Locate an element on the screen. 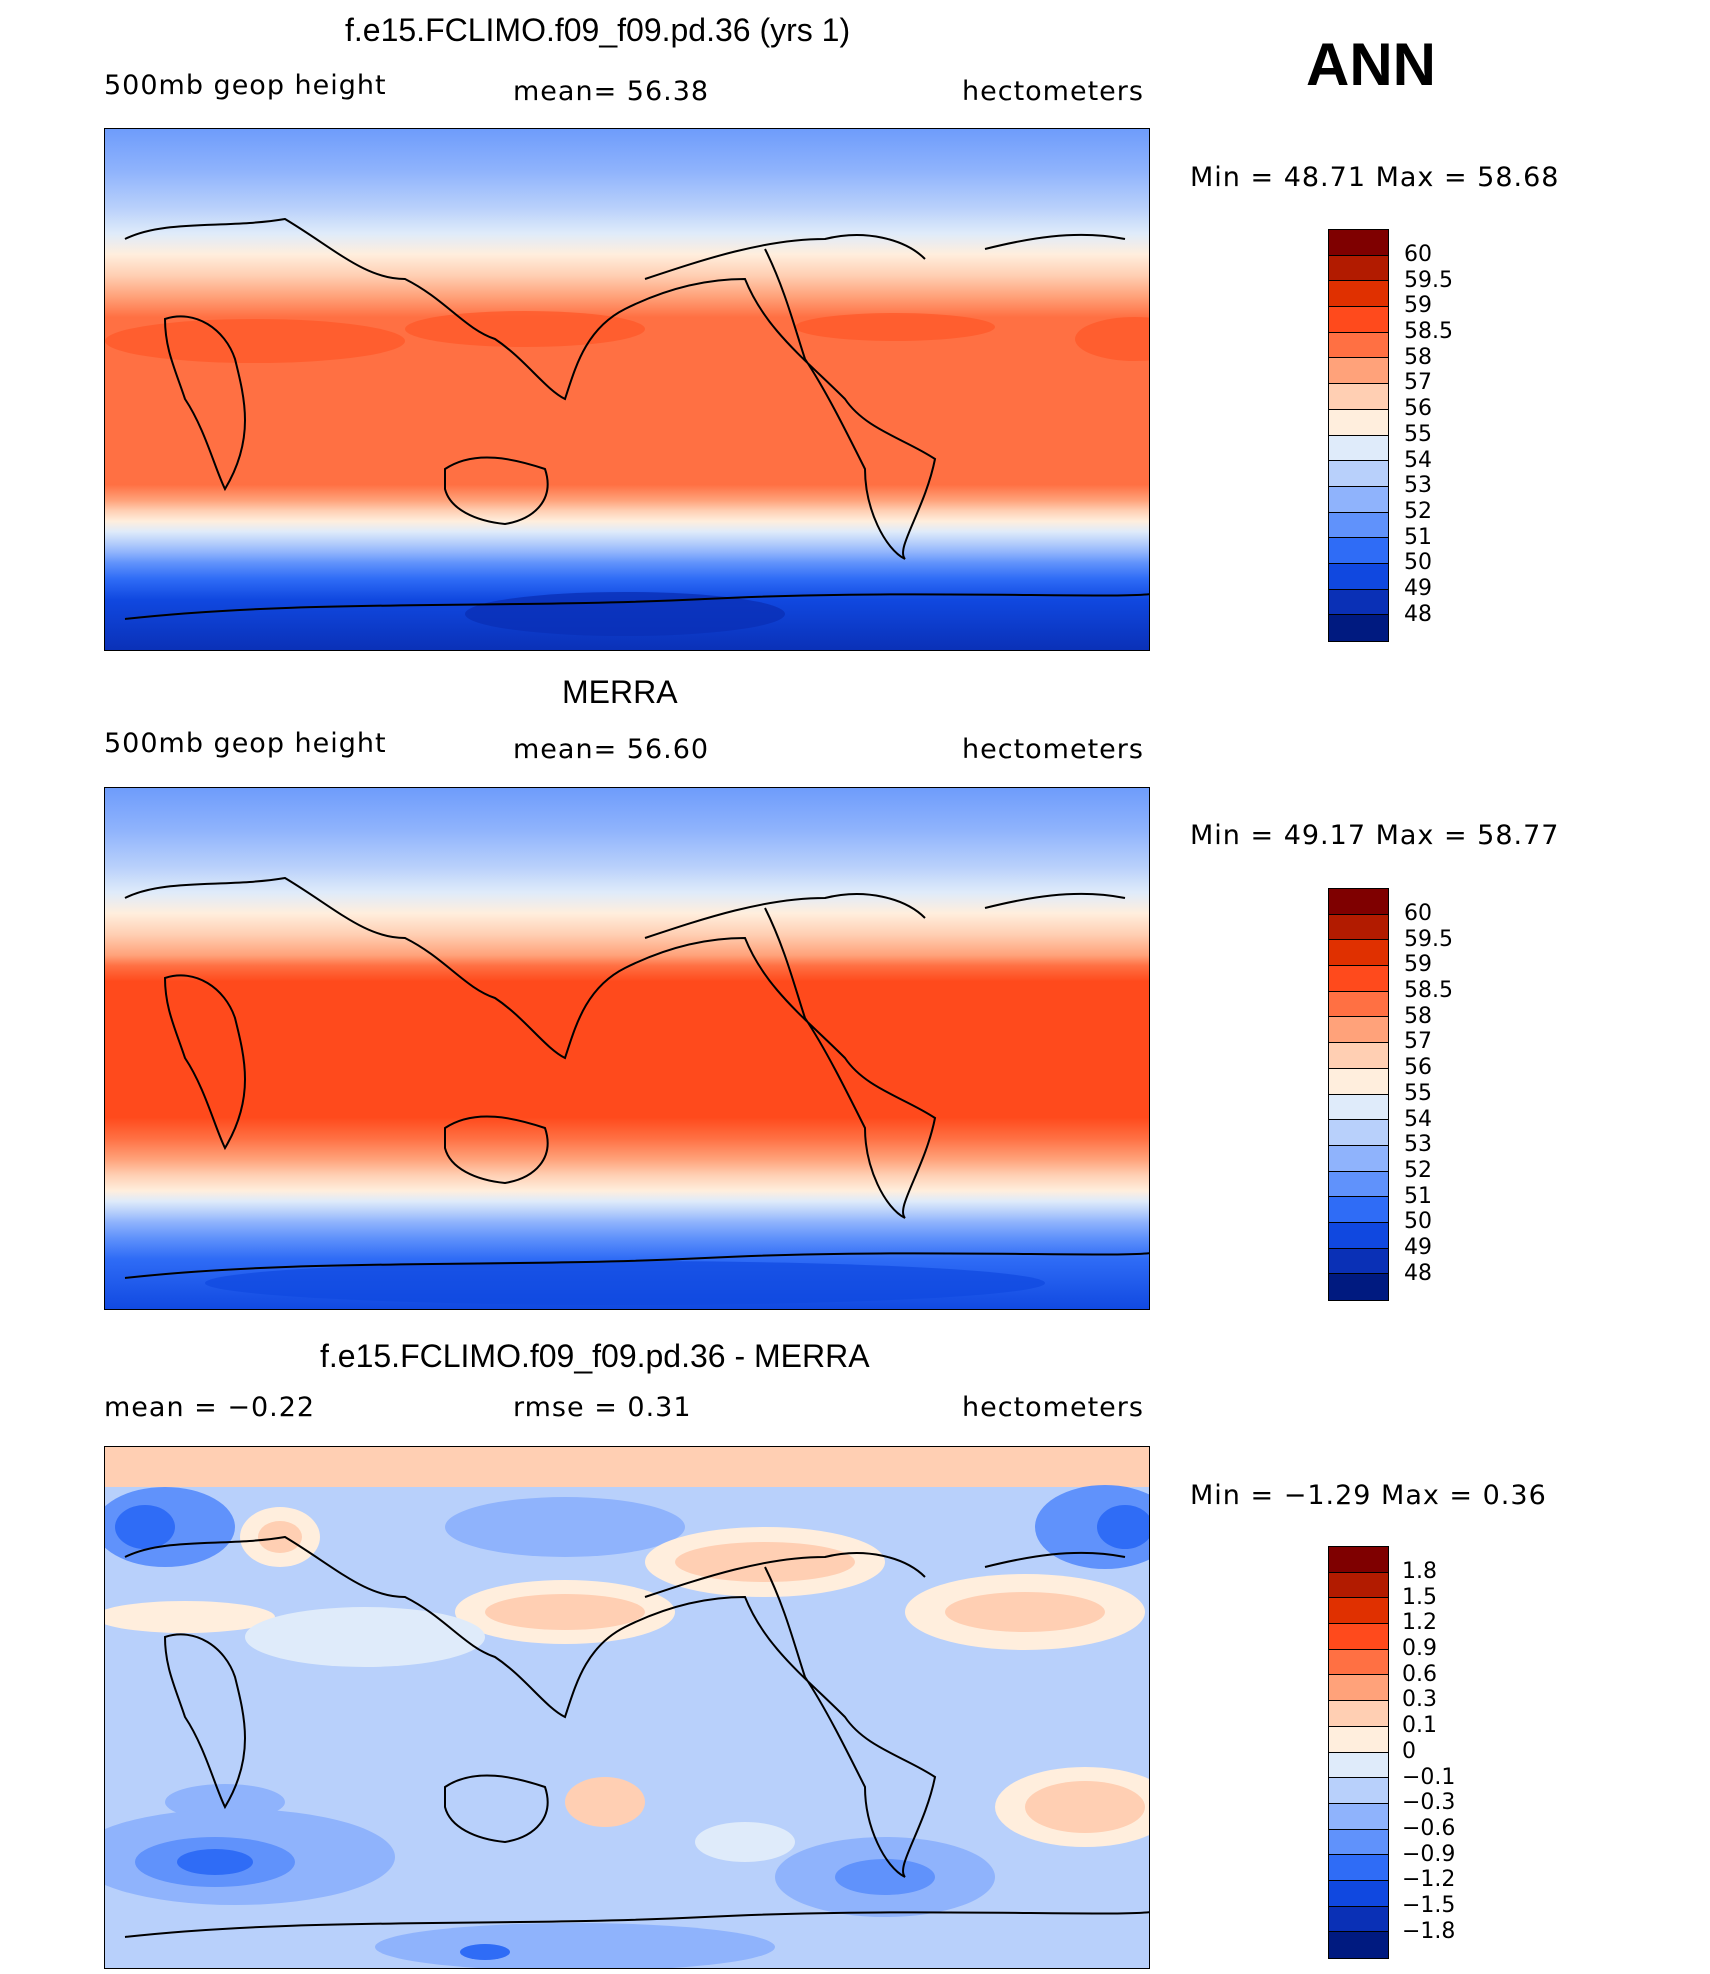 The height and width of the screenshot is (1974, 1710). panel-1-title: f.e15.FCLIMO.f09_f09.pd.36 (yrs 1) is located at coordinates (598, 30).